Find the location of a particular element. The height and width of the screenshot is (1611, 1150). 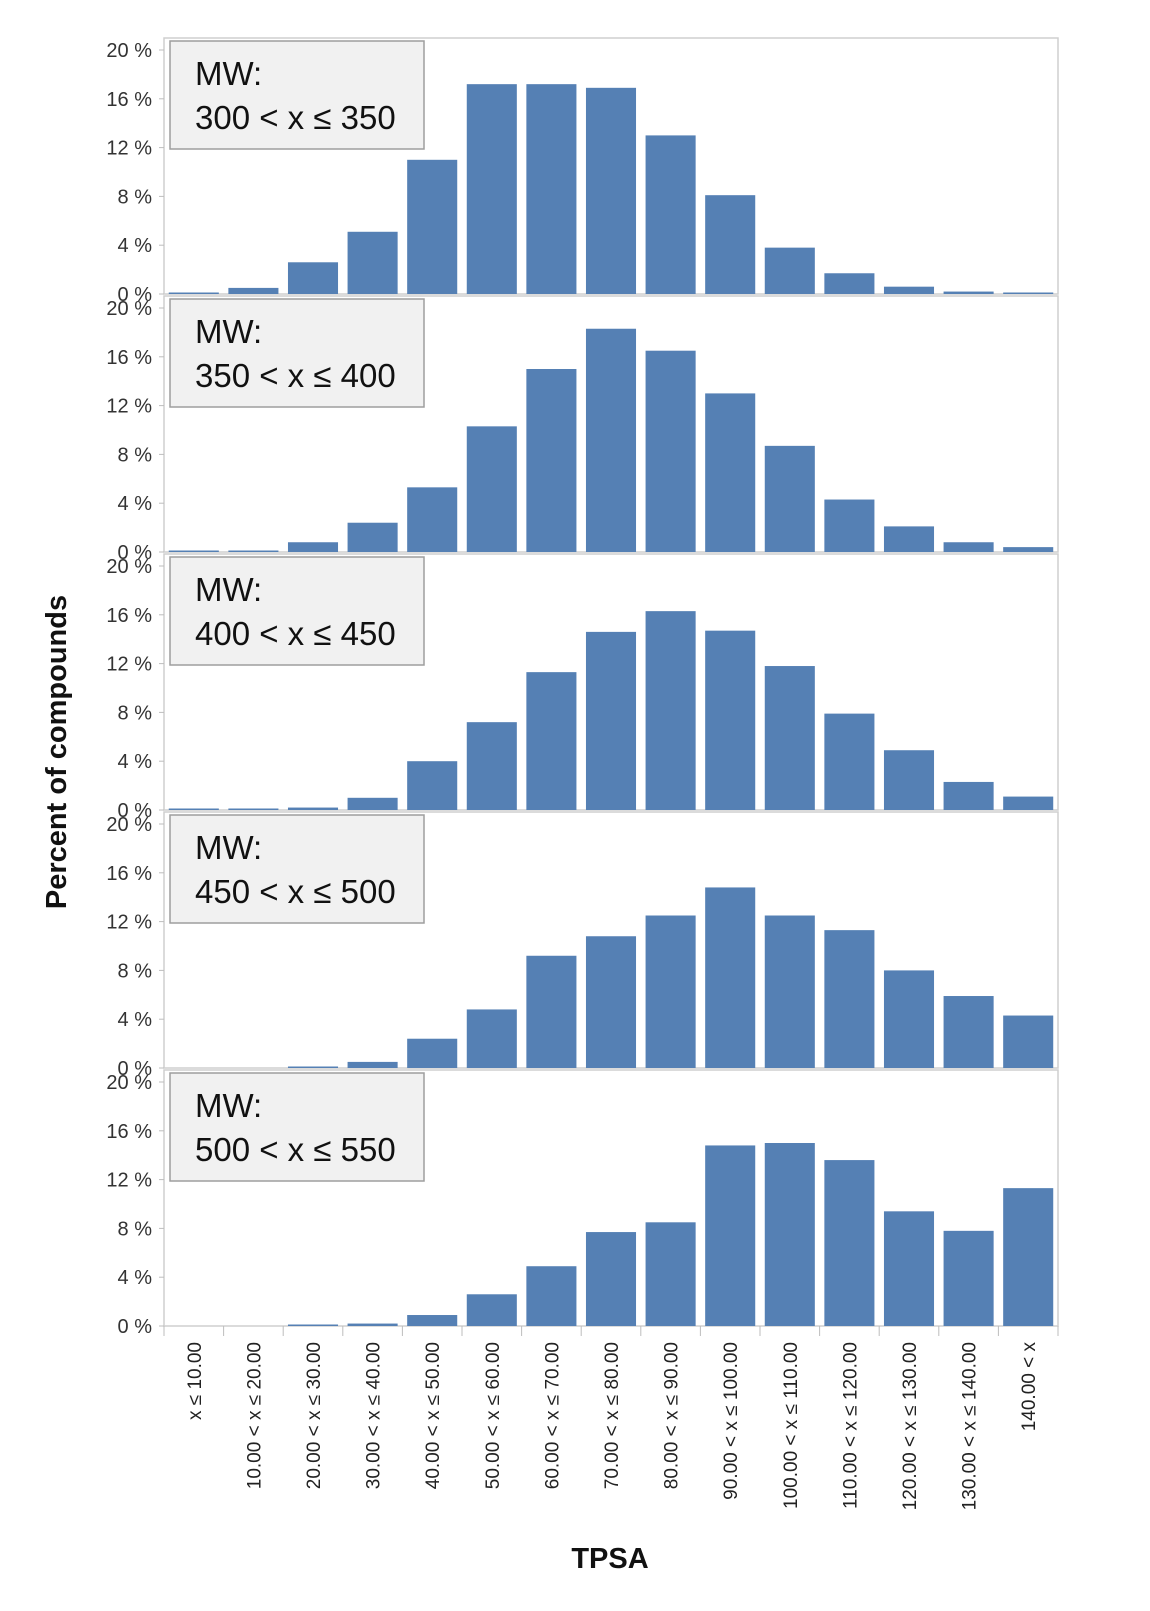

x-tick-label: 20.00 < x ≤ 30.00 is located at coordinates (314, 1415).